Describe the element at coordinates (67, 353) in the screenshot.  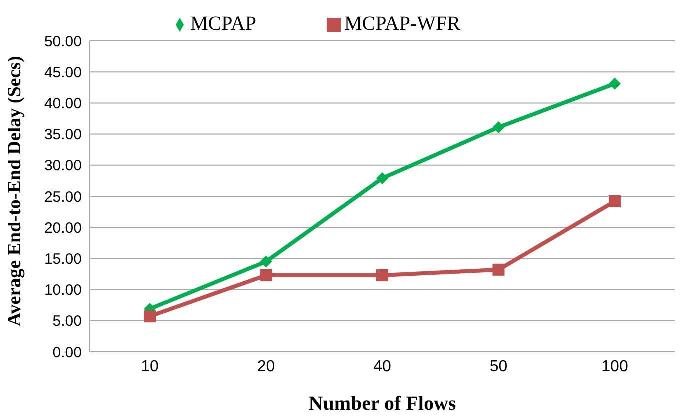
I see `y-tick-label: 0.00` at that location.